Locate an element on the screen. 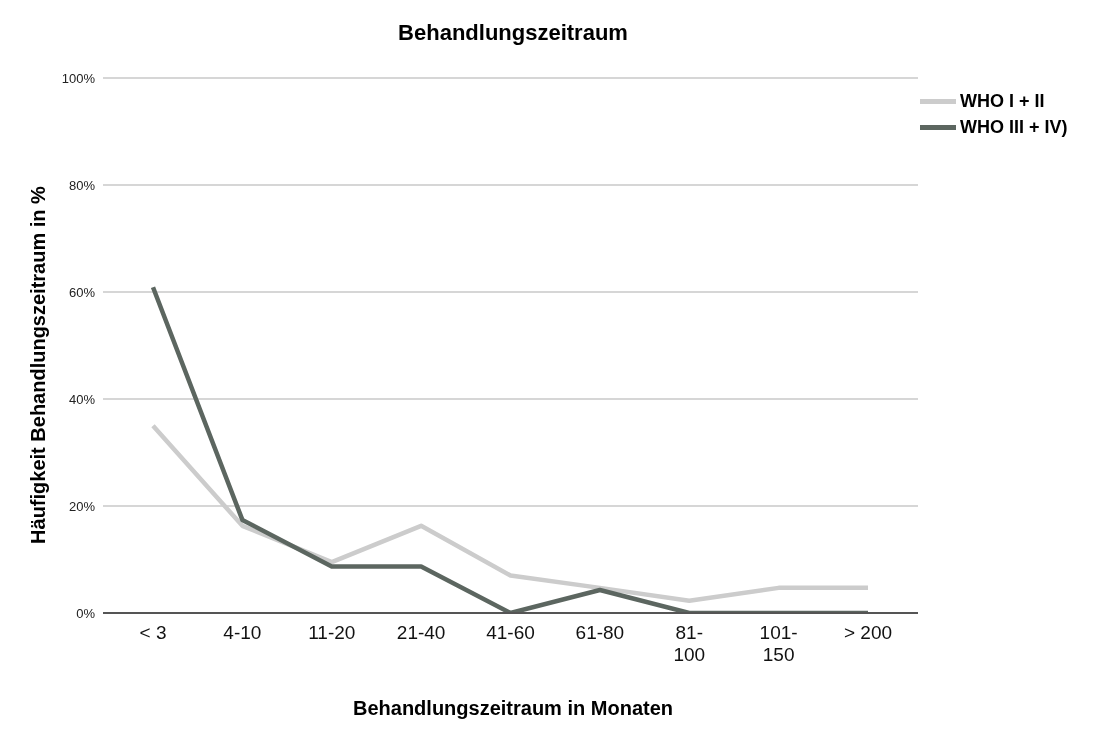 The height and width of the screenshot is (738, 1094). x-tick-label: > 200 is located at coordinates (868, 632).